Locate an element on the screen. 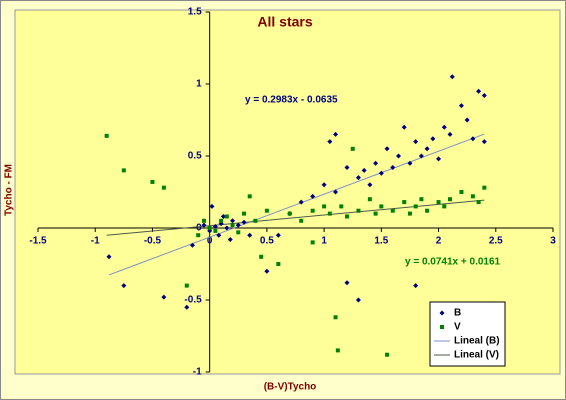  y-tick-label: 0.5 is located at coordinates (195, 156).